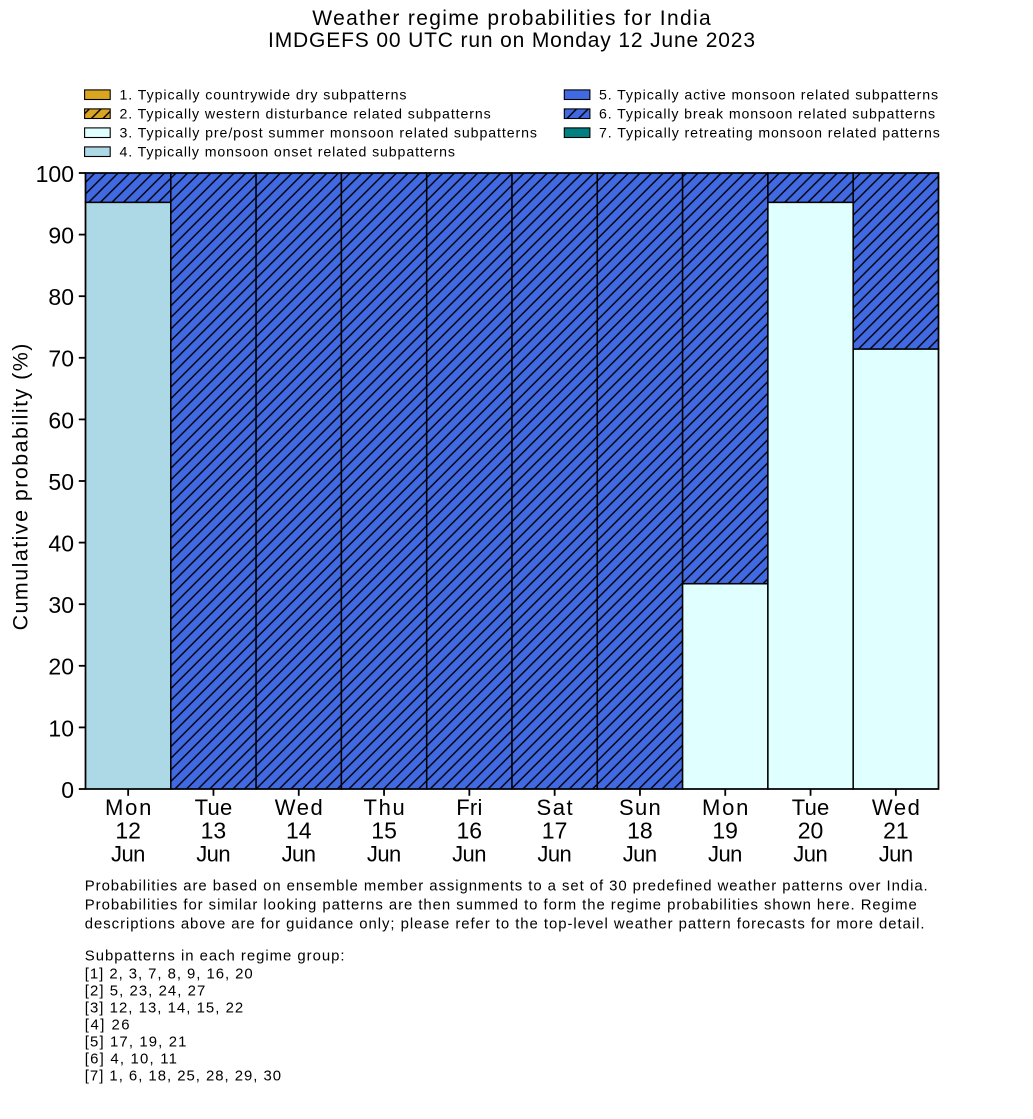 The image size is (1033, 1119). Describe the element at coordinates (470, 830) in the screenshot. I see `svg-text: 16` at that location.